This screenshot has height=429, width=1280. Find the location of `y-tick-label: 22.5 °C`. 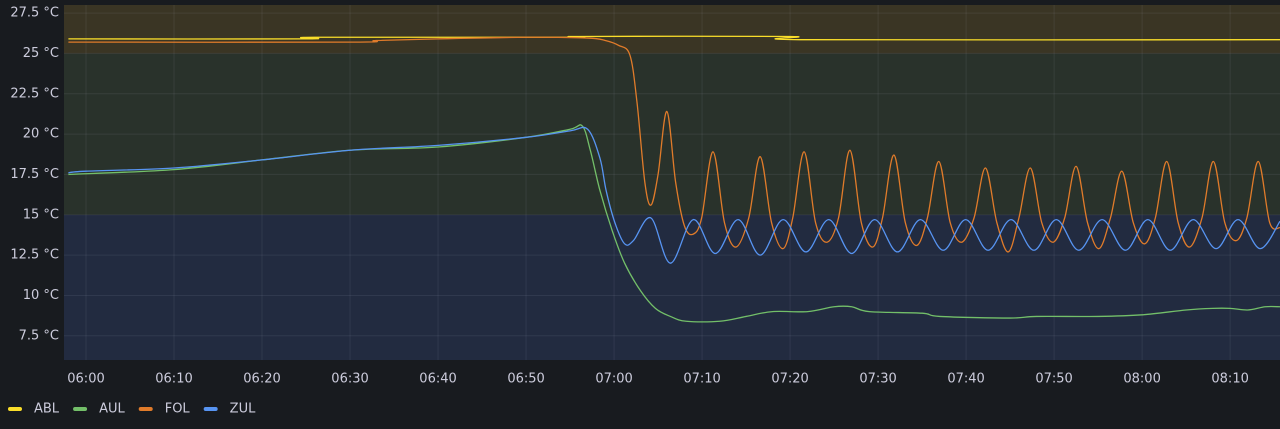

y-tick-label: 22.5 °C is located at coordinates (34, 93).